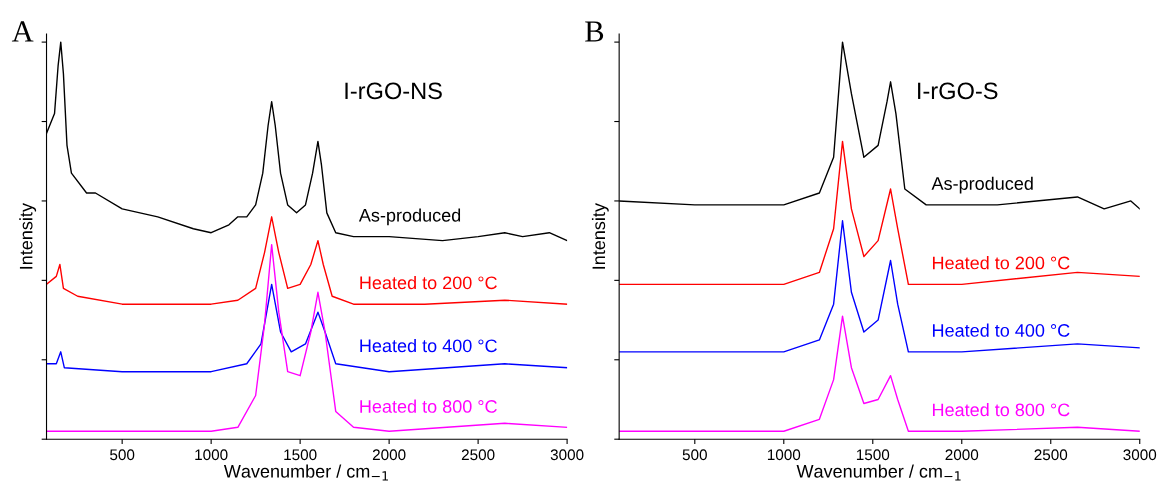 The height and width of the screenshot is (488, 1163). Describe the element at coordinates (594, 31) in the screenshot. I see `chart-title: B` at that location.